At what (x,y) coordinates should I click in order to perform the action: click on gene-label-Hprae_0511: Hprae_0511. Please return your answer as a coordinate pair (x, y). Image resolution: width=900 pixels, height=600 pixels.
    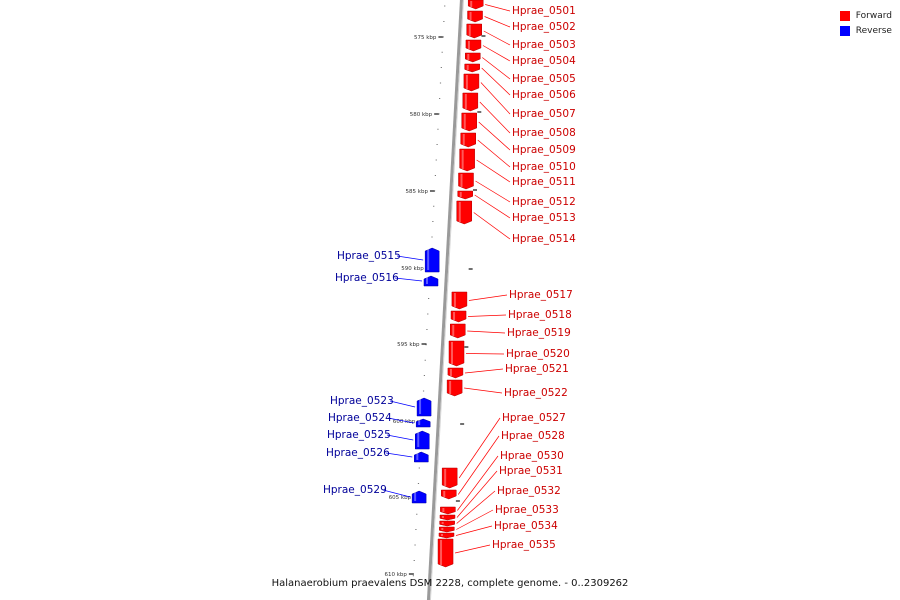
    Looking at the image, I should click on (544, 182).